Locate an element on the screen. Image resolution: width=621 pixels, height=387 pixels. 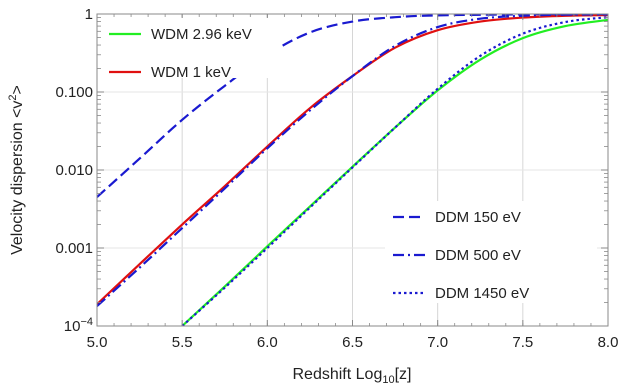
legend-label-ddm-1450-ev: DDM 1450 eV is located at coordinates (482, 293).